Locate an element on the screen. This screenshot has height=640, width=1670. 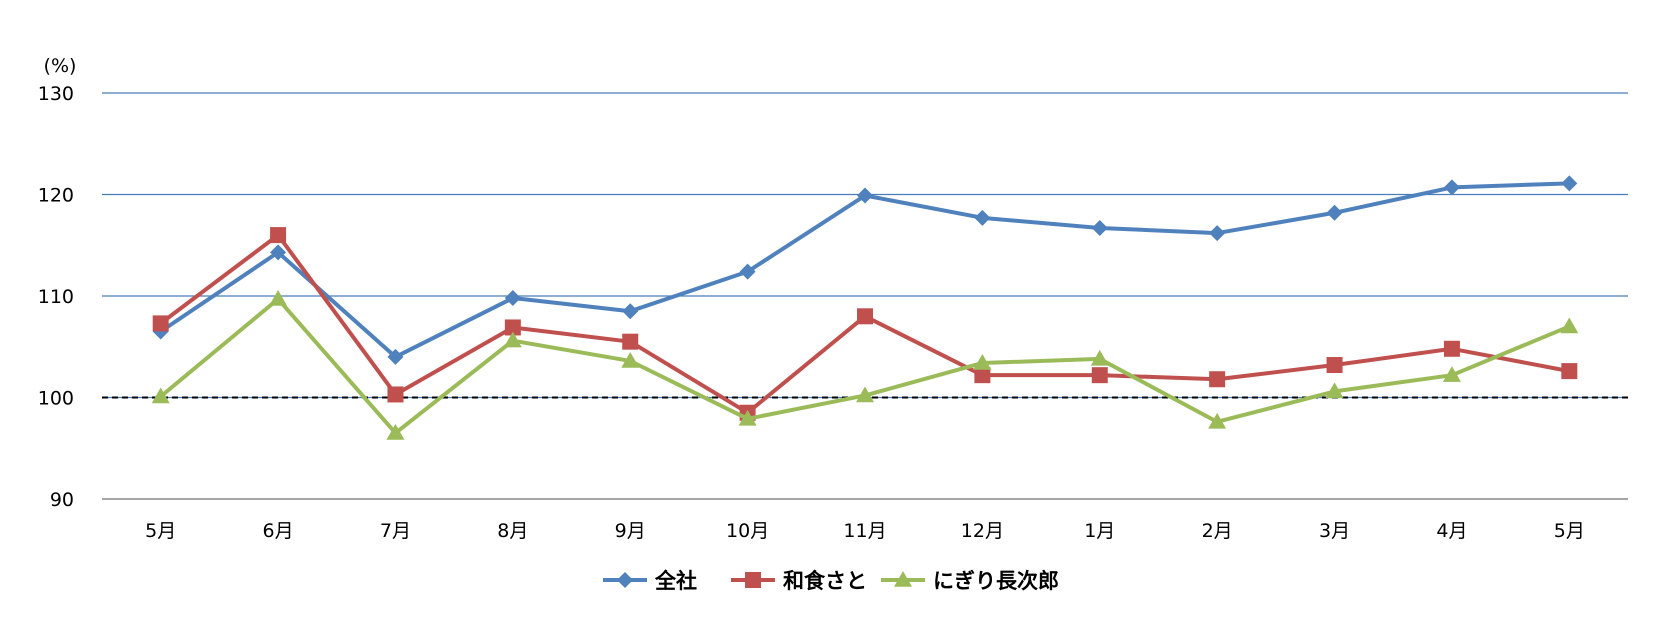
x-tick-label: 7月 is located at coordinates (395, 531).